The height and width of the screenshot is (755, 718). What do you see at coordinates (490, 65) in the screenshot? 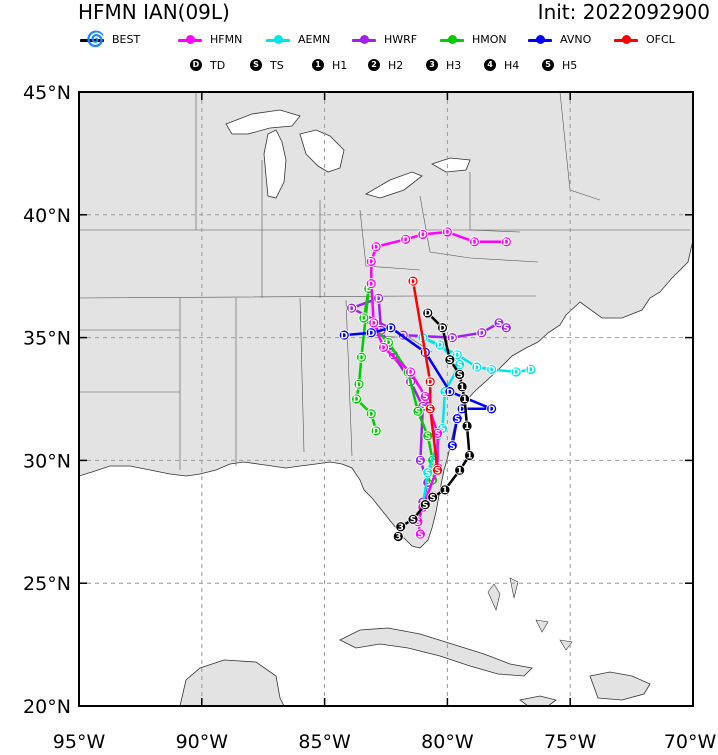
I see `symbol-badge-h4: 4` at bounding box center [490, 65].